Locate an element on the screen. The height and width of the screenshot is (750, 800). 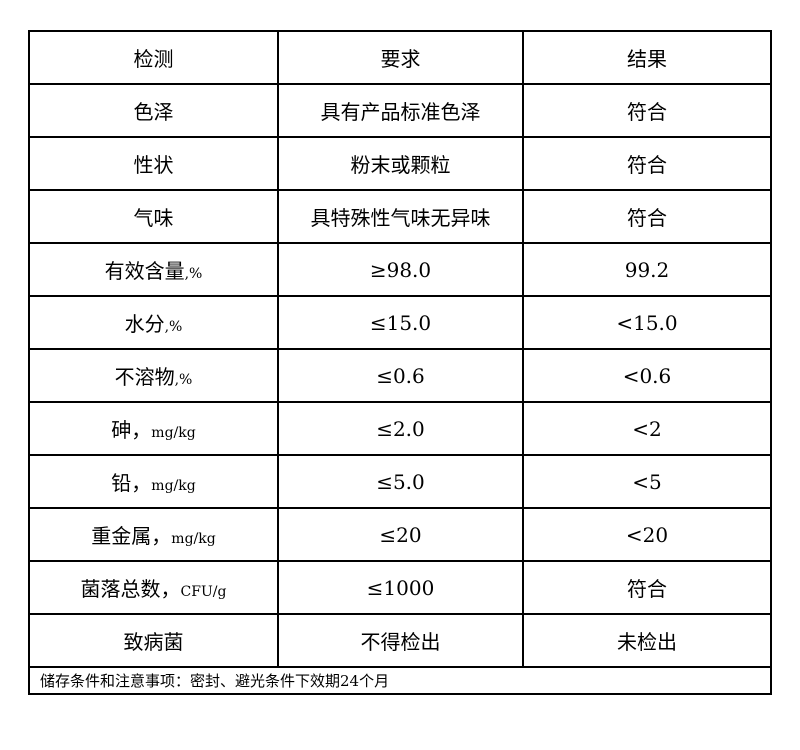
table-row: 不溶物,% ≤0.6 <0.6 is located at coordinates (400, 375).